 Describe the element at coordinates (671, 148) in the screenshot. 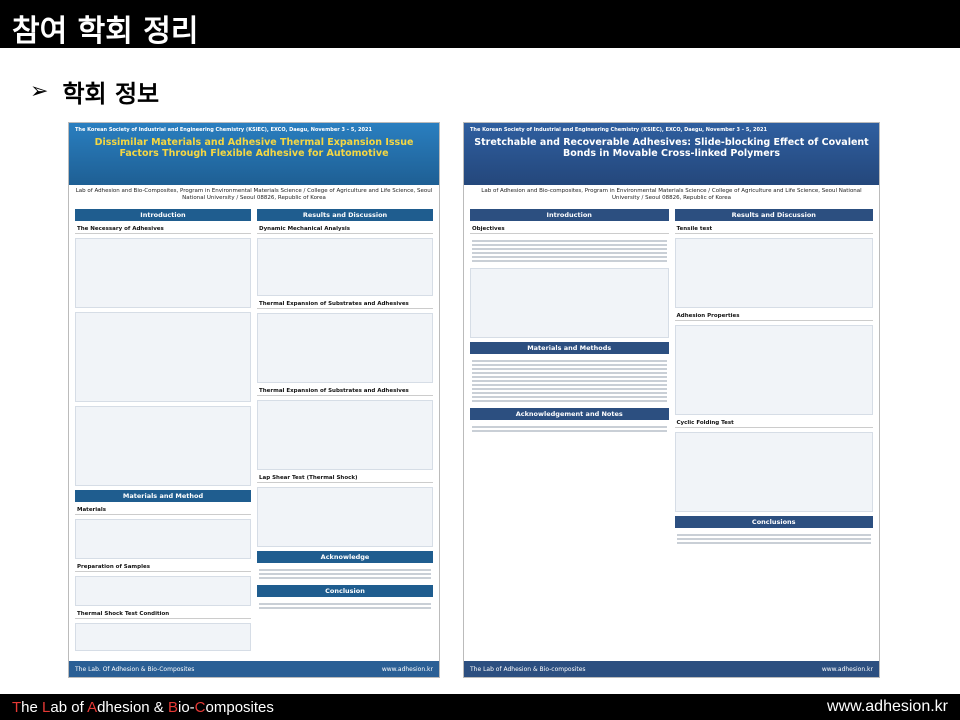

I see `poster-title: Stretchable and Recoverable Adhesives` at that location.